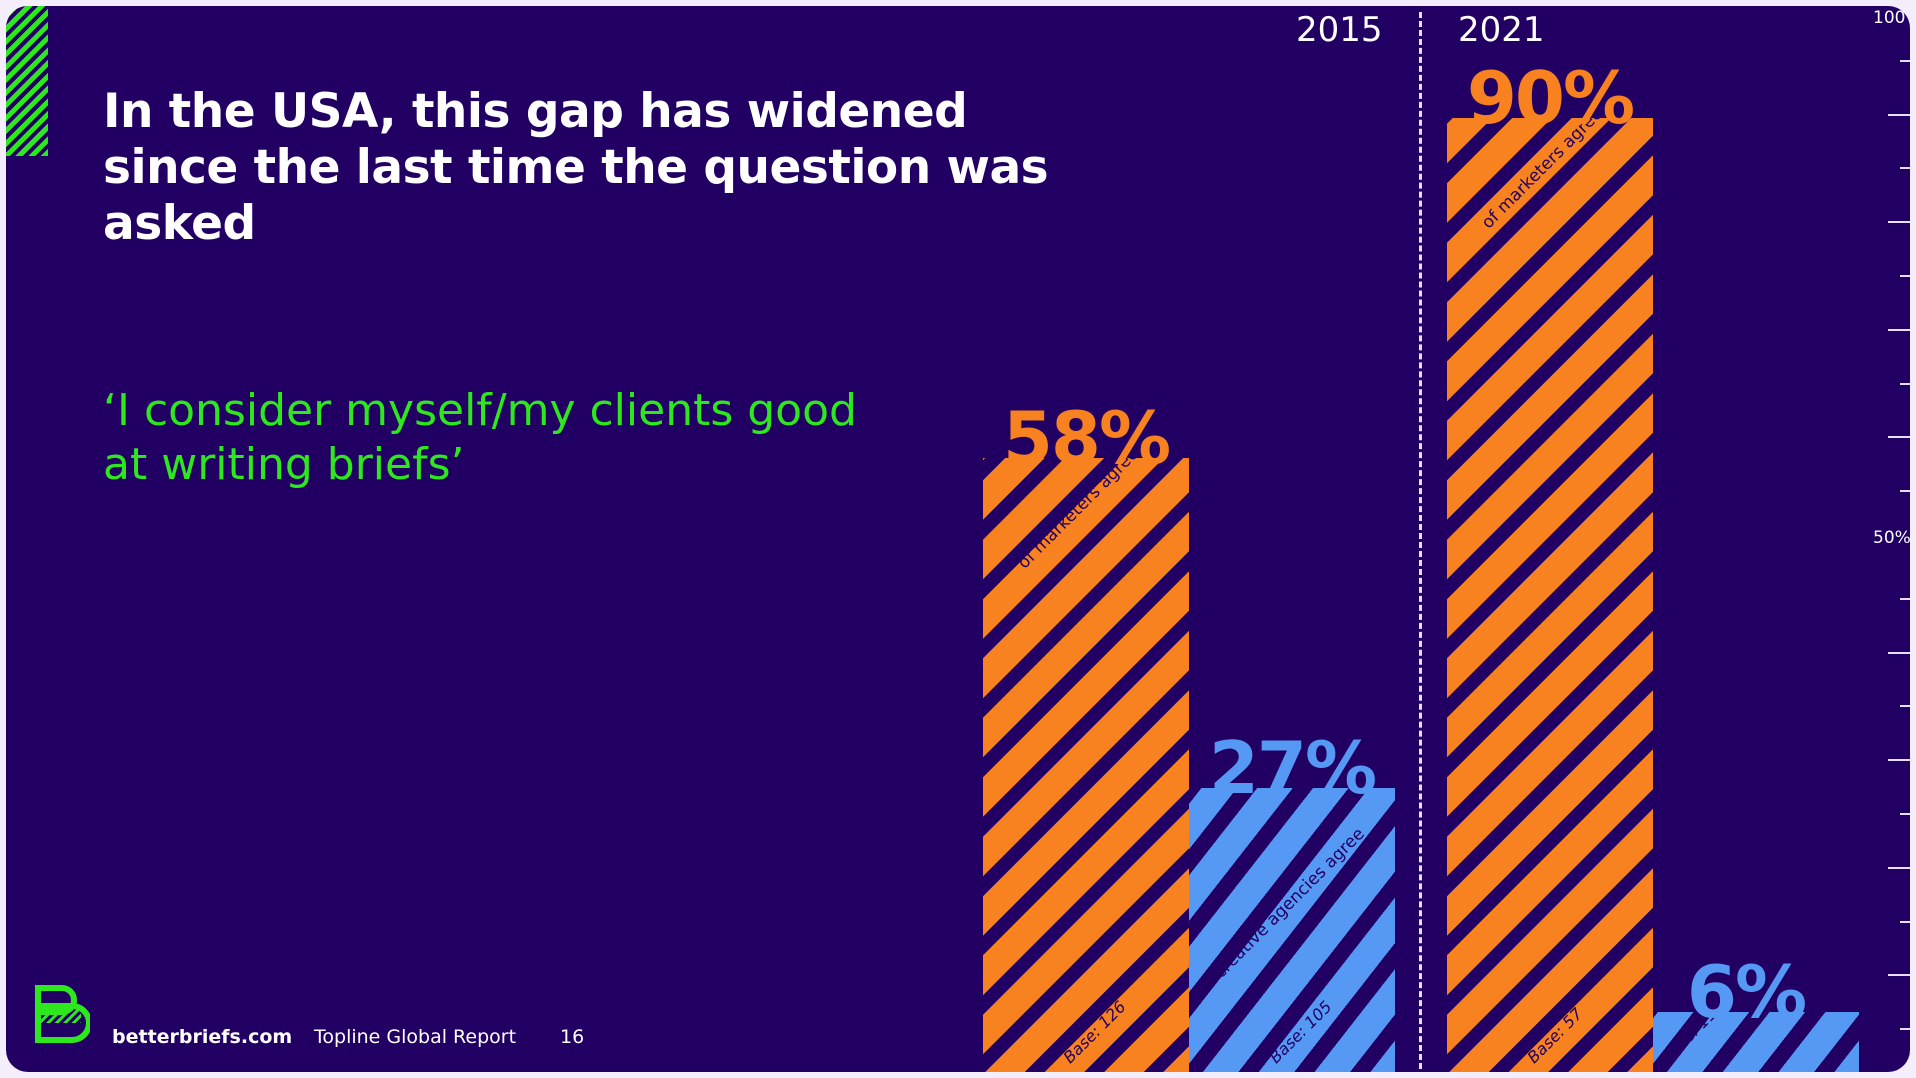  I want to click on corner-stripe-decoration, so click(27, 81).